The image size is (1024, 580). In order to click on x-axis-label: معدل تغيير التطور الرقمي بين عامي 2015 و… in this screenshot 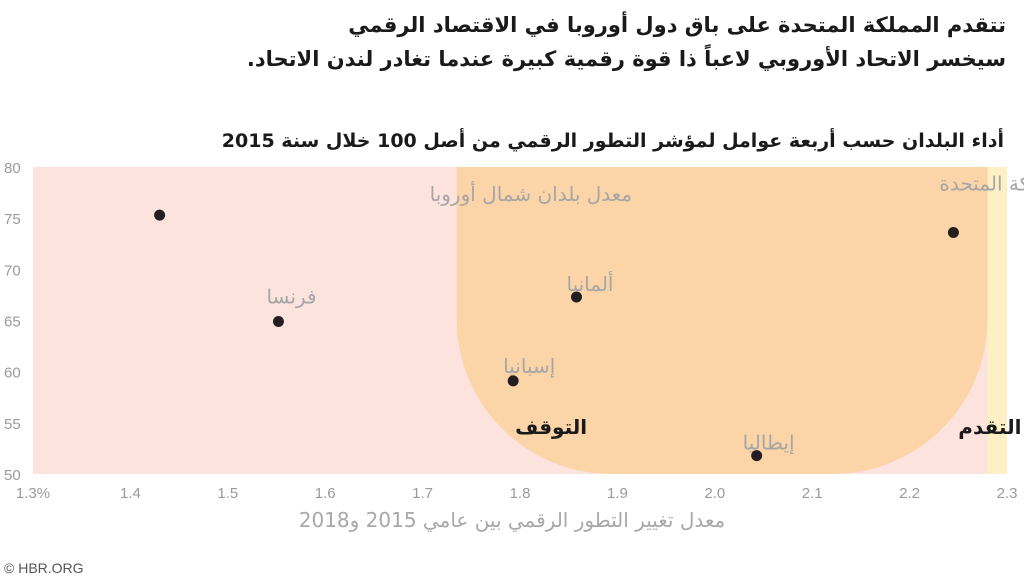, I will do `click(512, 520)`.